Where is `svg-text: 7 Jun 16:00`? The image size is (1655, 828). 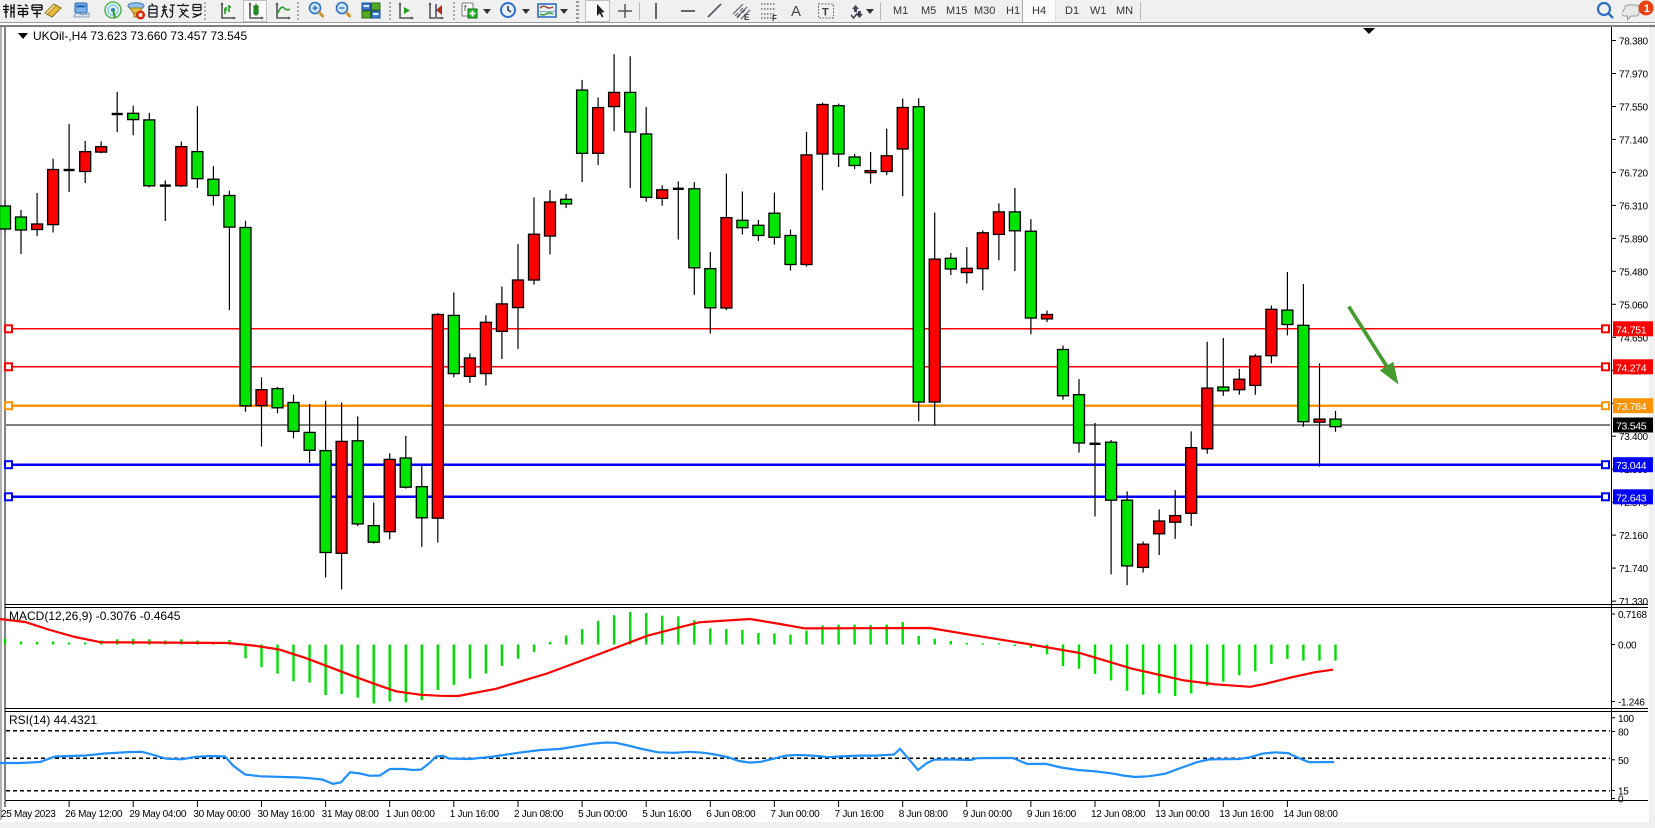 svg-text: 7 Jun 16:00 is located at coordinates (860, 814).